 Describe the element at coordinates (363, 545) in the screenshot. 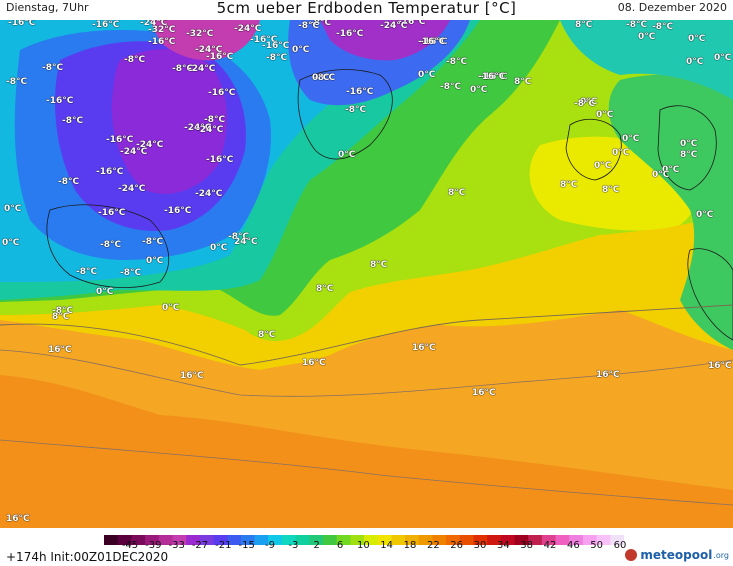

I see `legend-tick: 10` at that location.